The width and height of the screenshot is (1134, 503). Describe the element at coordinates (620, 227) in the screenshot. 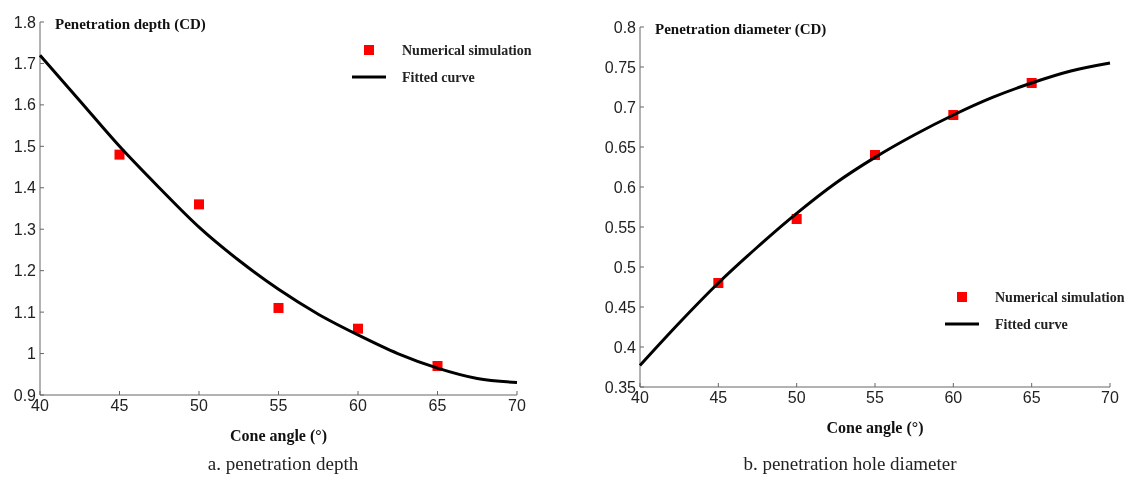

I see `y-tick-label: 0.55` at that location.